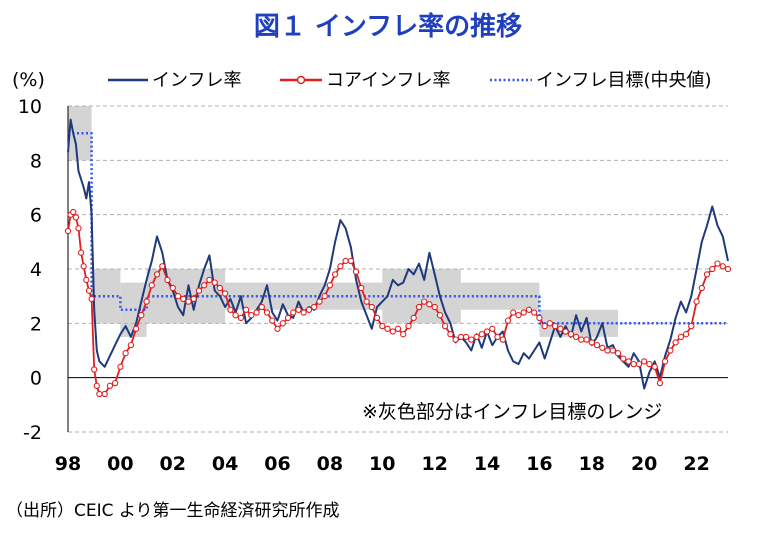  What do you see at coordinates (36, 161) in the screenshot?
I see `y-tick-label: 8` at bounding box center [36, 161].